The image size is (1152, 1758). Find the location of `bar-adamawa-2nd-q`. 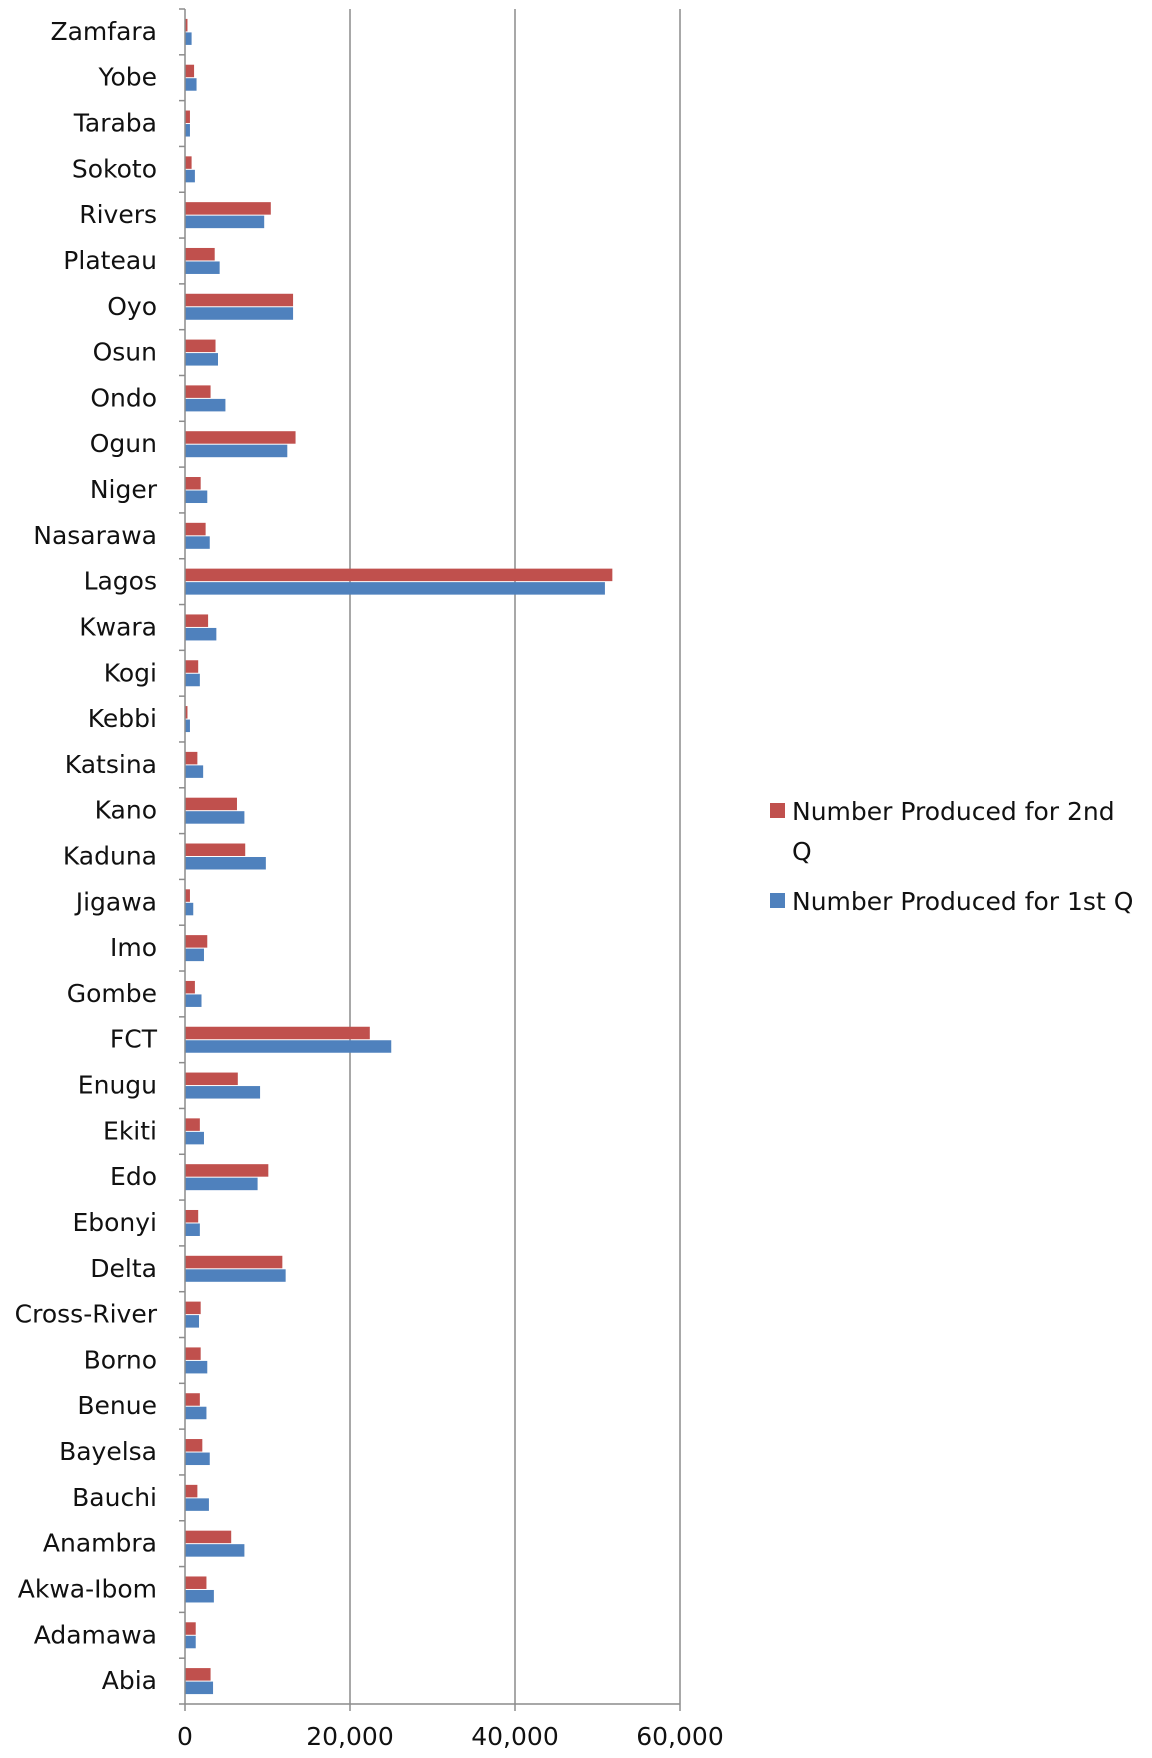

bar-adamawa-2nd-q is located at coordinates (190, 1628).